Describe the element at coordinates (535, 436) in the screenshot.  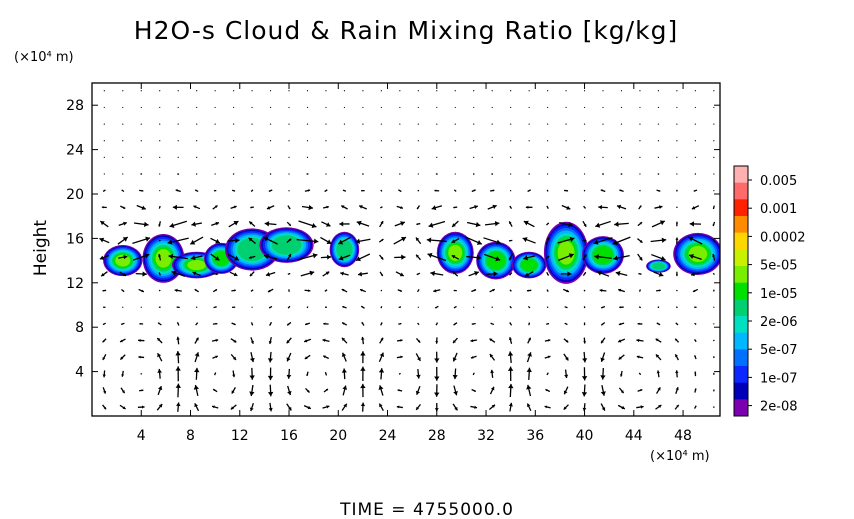
I see `x-tick-label: 36` at that location.